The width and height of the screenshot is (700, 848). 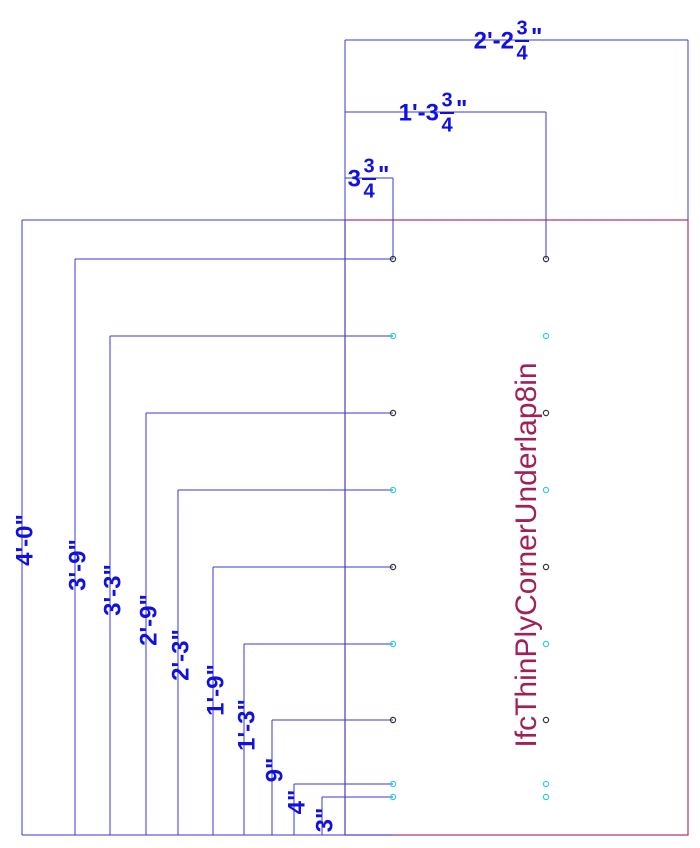 What do you see at coordinates (274, 770) in the screenshot?
I see `dimension-text: 9"` at bounding box center [274, 770].